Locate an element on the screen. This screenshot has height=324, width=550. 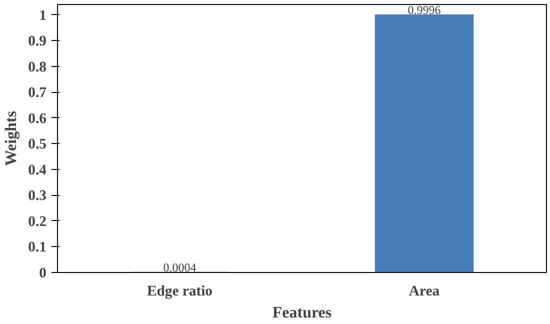
x-axis-title: Features is located at coordinates (302, 313).